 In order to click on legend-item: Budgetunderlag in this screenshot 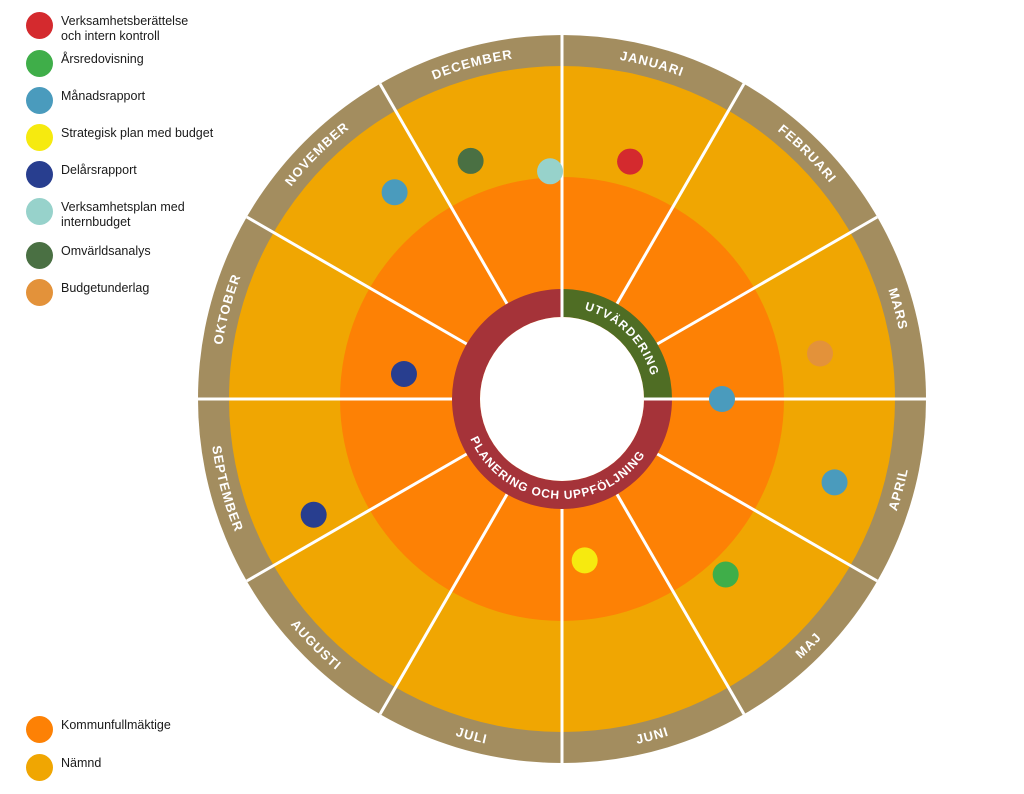, I will do `click(87, 292)`.